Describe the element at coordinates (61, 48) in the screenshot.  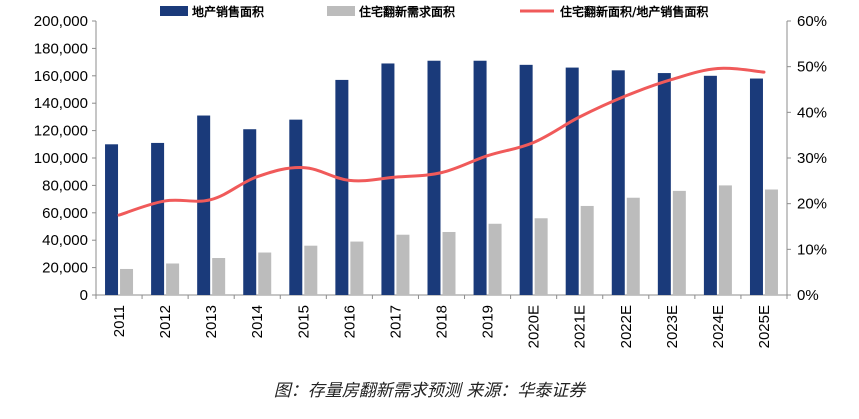
I see `y-left-tick-label: 180,000` at that location.